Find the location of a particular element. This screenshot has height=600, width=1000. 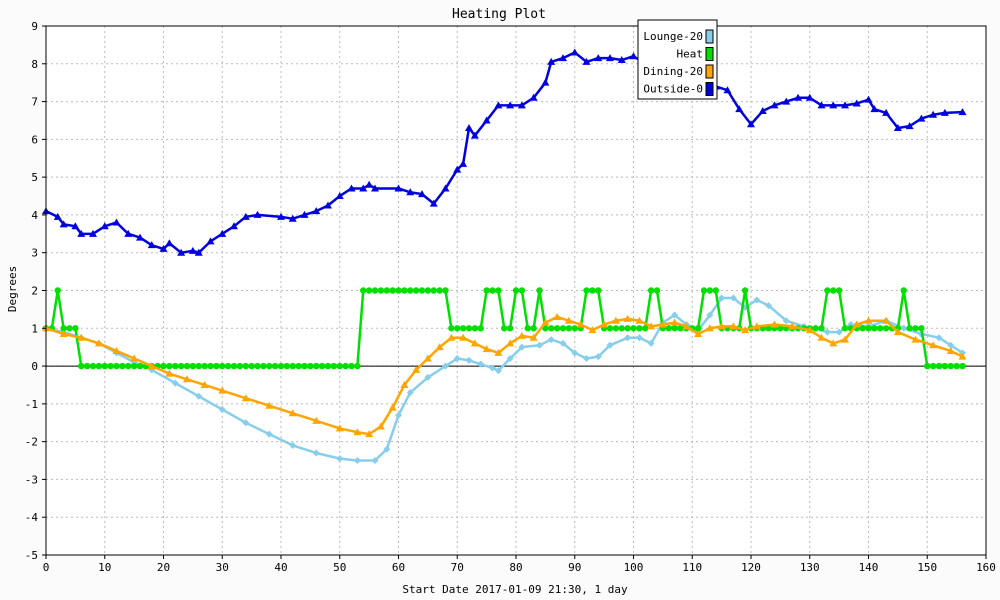

x-tick-label: 60 is located at coordinates (398, 567).